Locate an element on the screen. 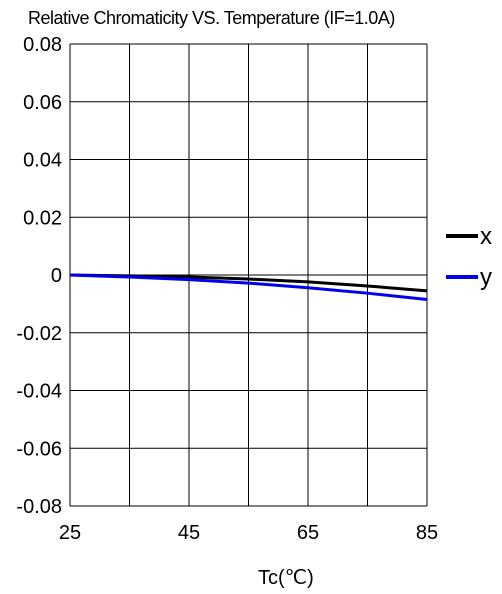 This screenshot has height=594, width=502. y-tick-labels: 0.08 0.06 0.04 0.02 0 -0.02 -0.04 -0.06 -0.08 is located at coordinates (39, 276).